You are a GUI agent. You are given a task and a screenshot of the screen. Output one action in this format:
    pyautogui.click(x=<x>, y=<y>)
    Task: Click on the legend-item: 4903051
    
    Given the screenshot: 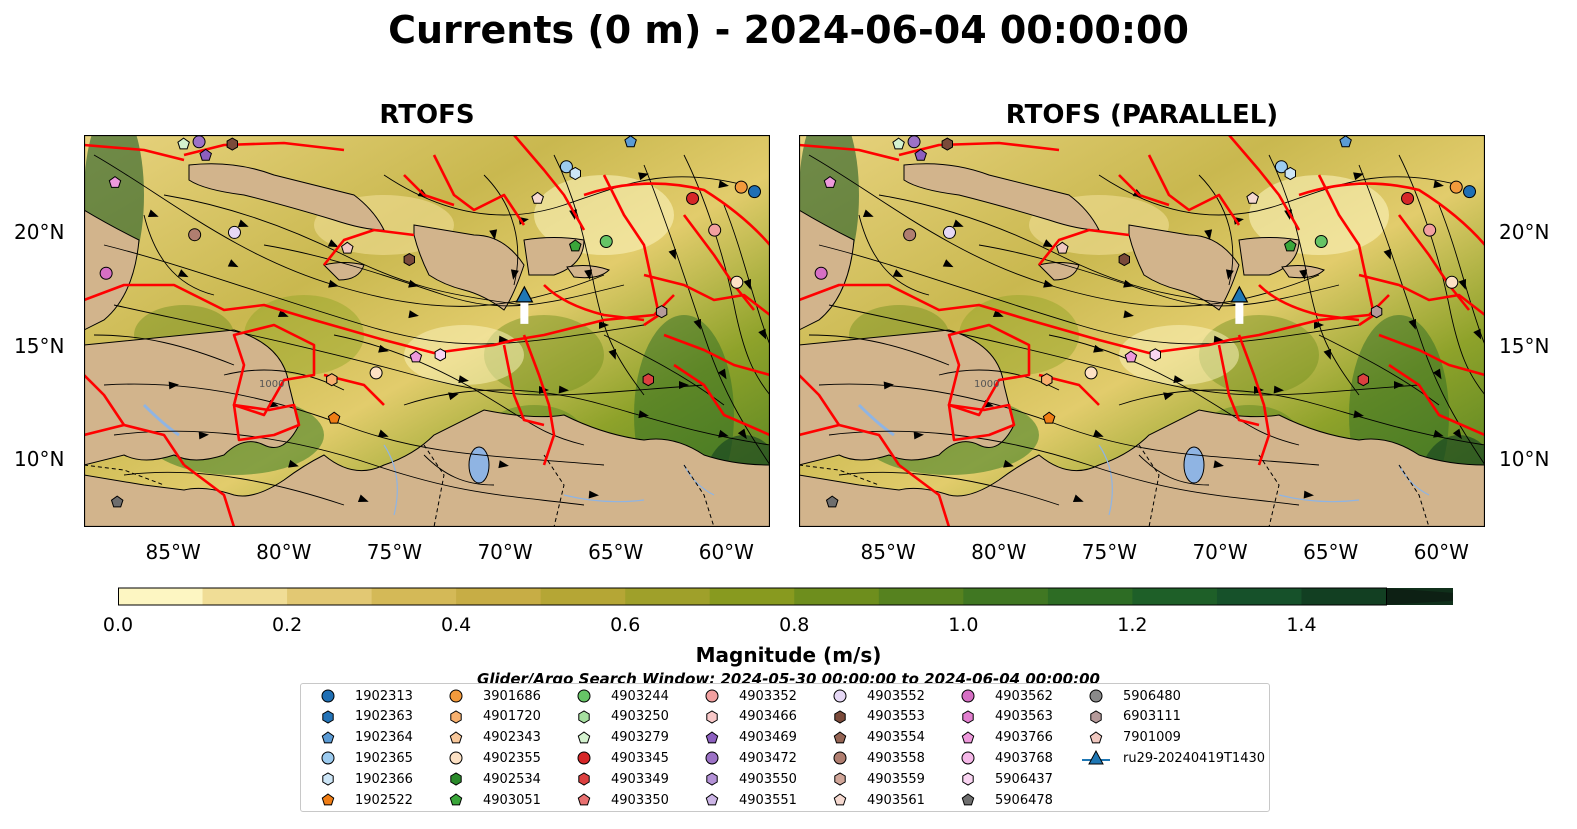 What is the action you would take?
    pyautogui.click(x=490, y=800)
    